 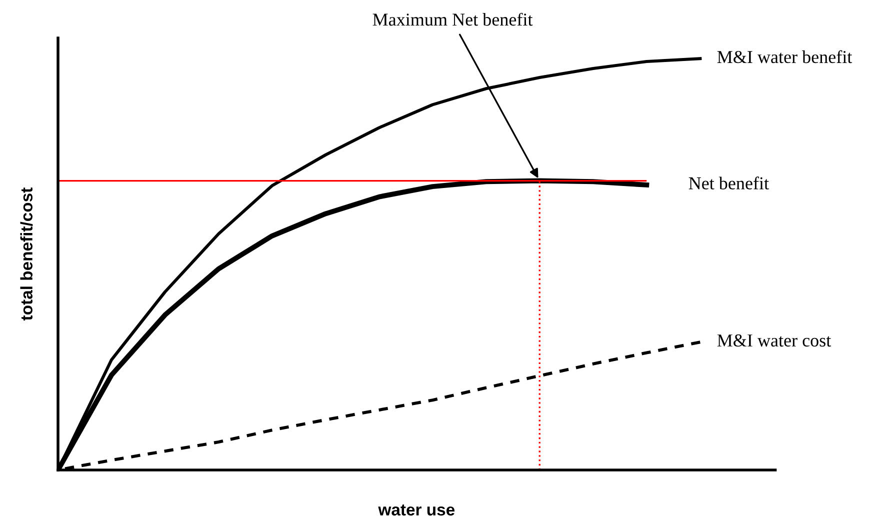 What do you see at coordinates (26, 254) in the screenshot?
I see `y-axis-title: total benefit/cost` at bounding box center [26, 254].